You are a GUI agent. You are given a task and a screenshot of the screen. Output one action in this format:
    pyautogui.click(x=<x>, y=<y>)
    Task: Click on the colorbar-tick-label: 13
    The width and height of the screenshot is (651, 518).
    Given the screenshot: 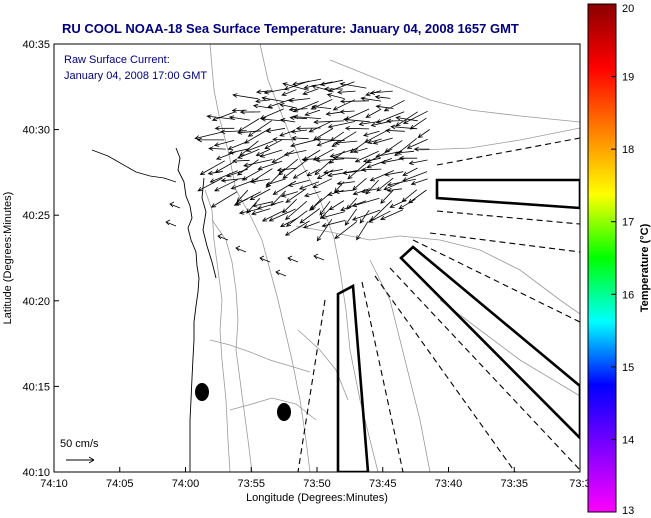 What is the action you would take?
    pyautogui.click(x=628, y=511)
    